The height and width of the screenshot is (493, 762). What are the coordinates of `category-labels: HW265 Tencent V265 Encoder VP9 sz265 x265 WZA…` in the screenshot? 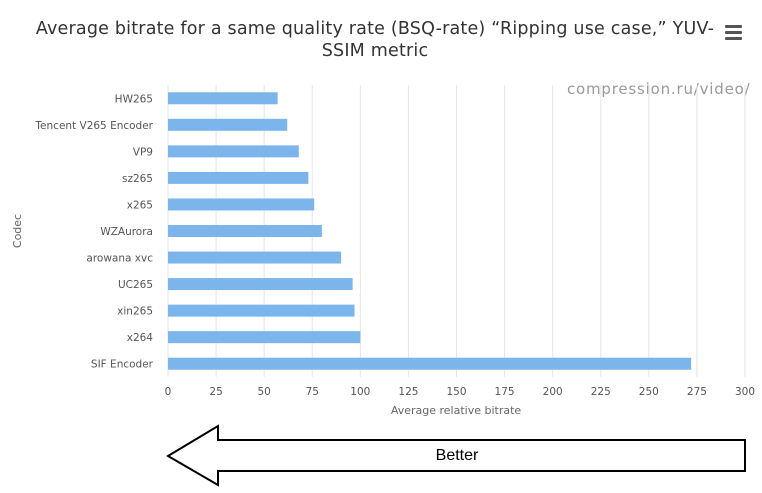 It's located at (93, 231).